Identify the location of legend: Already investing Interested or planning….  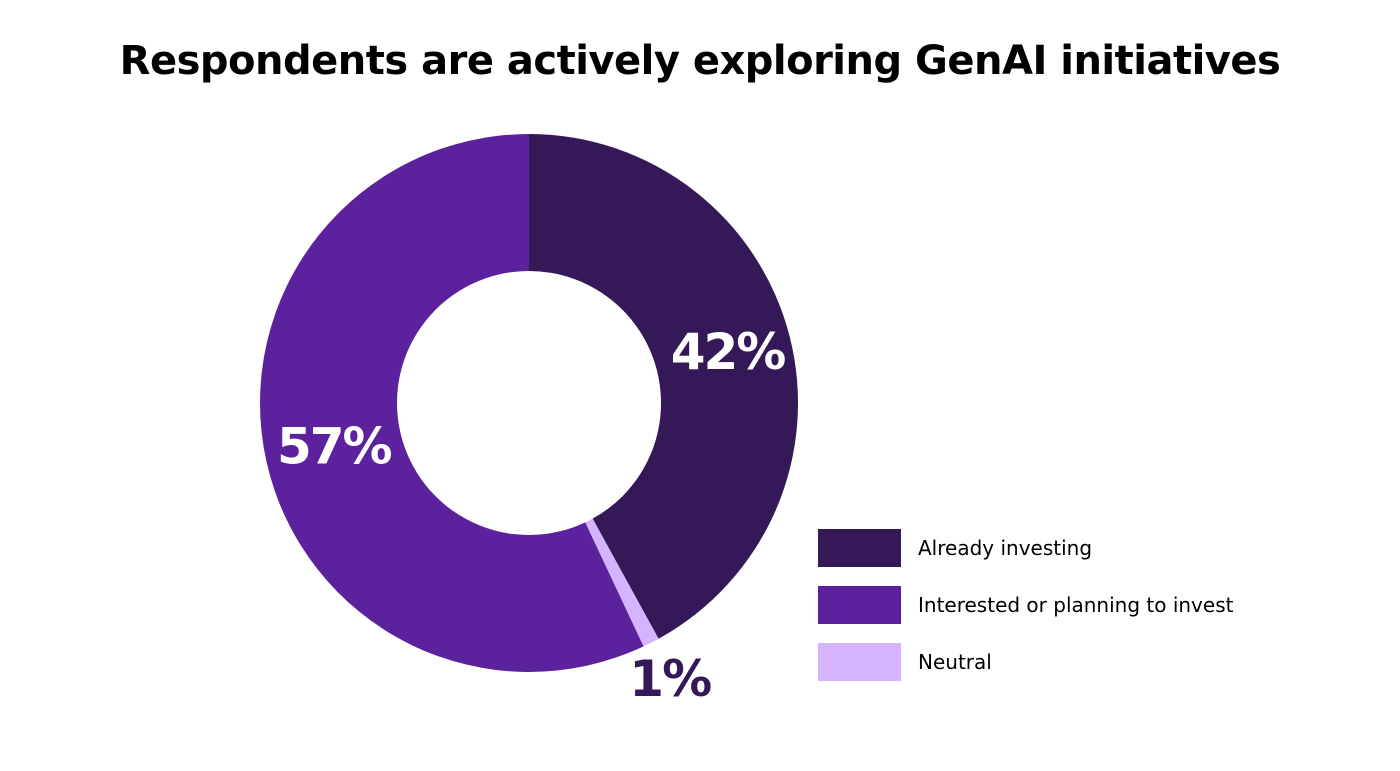
(1025, 614).